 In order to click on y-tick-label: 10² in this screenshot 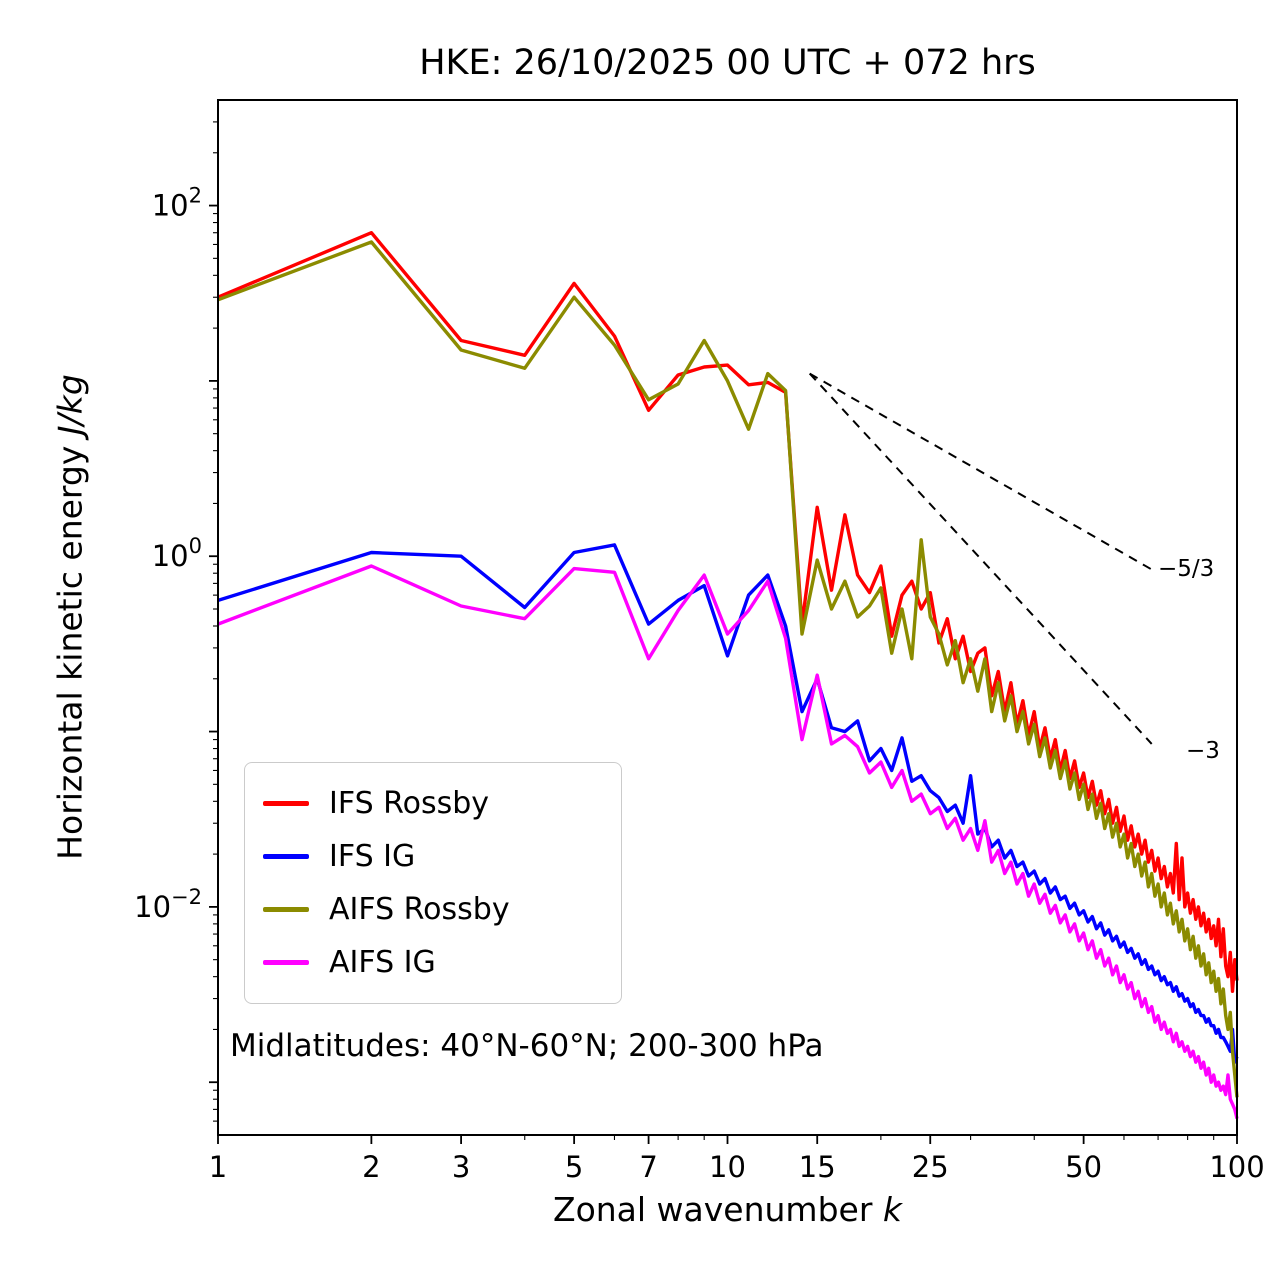, I will do `click(177, 203)`.